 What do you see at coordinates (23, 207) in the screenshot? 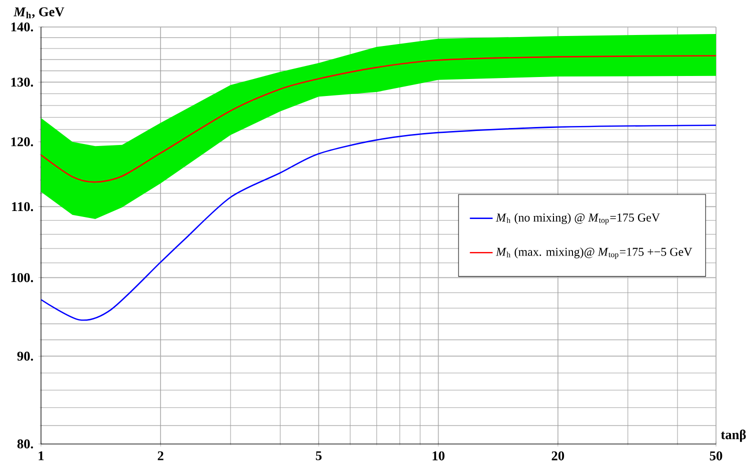
I see `y-tick-label: 110.` at bounding box center [23, 207].